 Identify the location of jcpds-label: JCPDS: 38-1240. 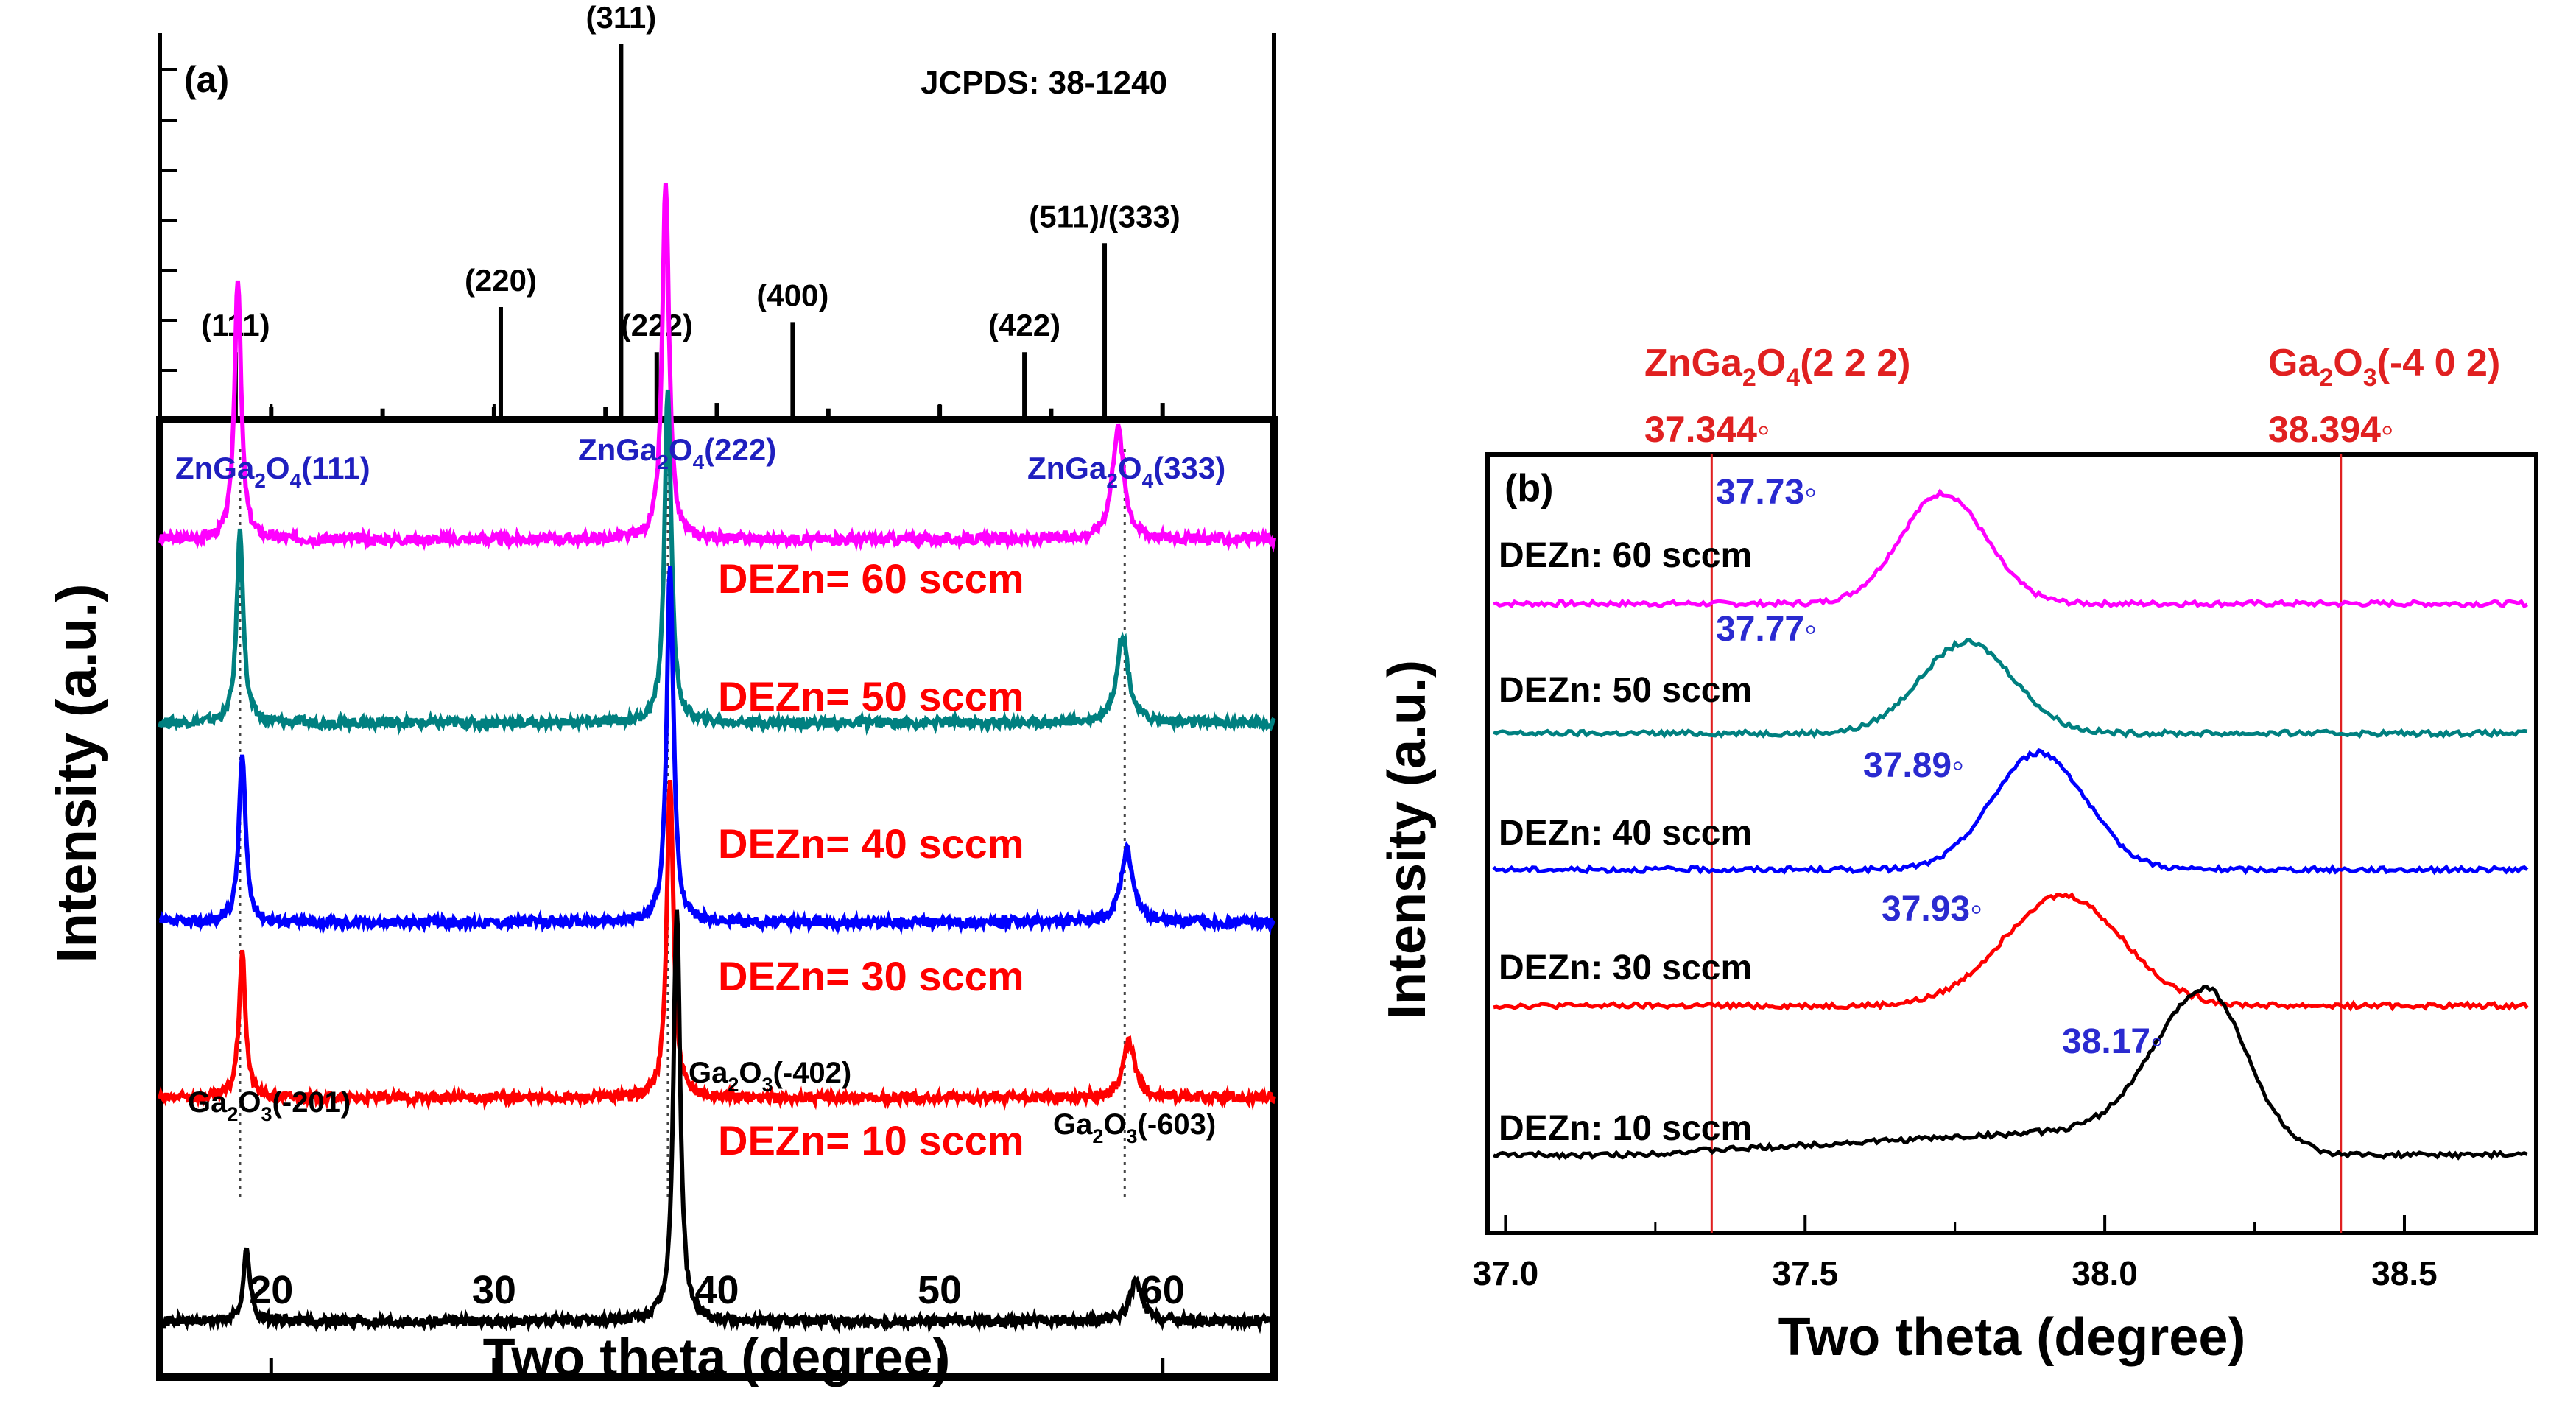
(1044, 83).